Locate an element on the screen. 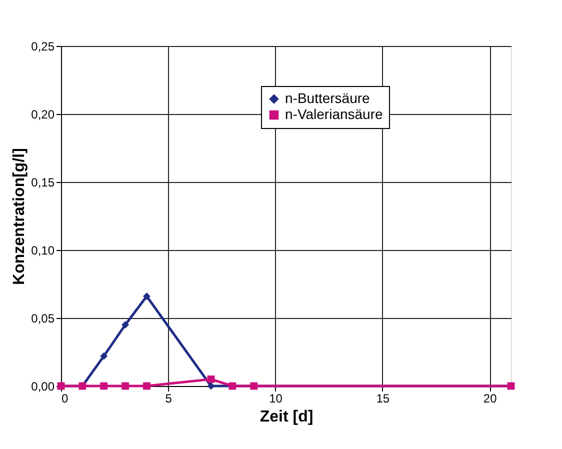 This screenshot has width=562, height=449. x-tick-label: 15 is located at coordinates (383, 399).